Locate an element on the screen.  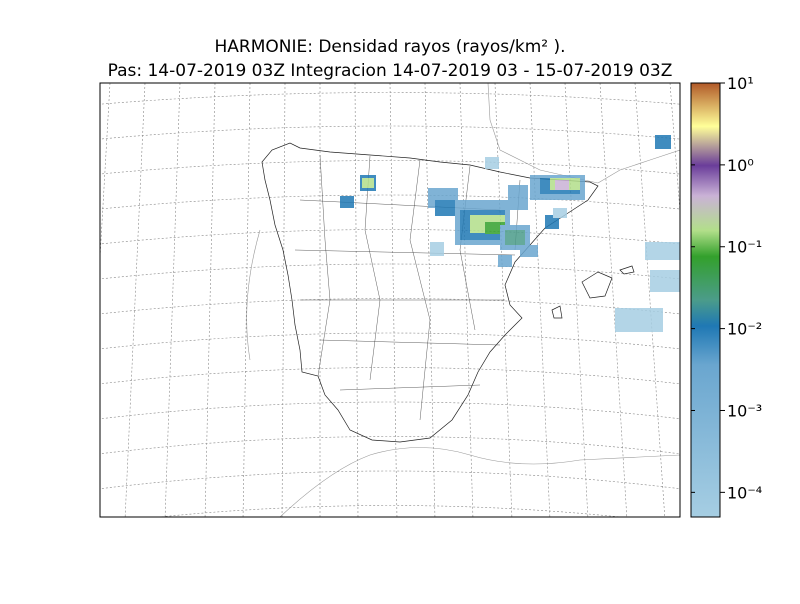
lightning-cells is located at coordinates (510, 233).